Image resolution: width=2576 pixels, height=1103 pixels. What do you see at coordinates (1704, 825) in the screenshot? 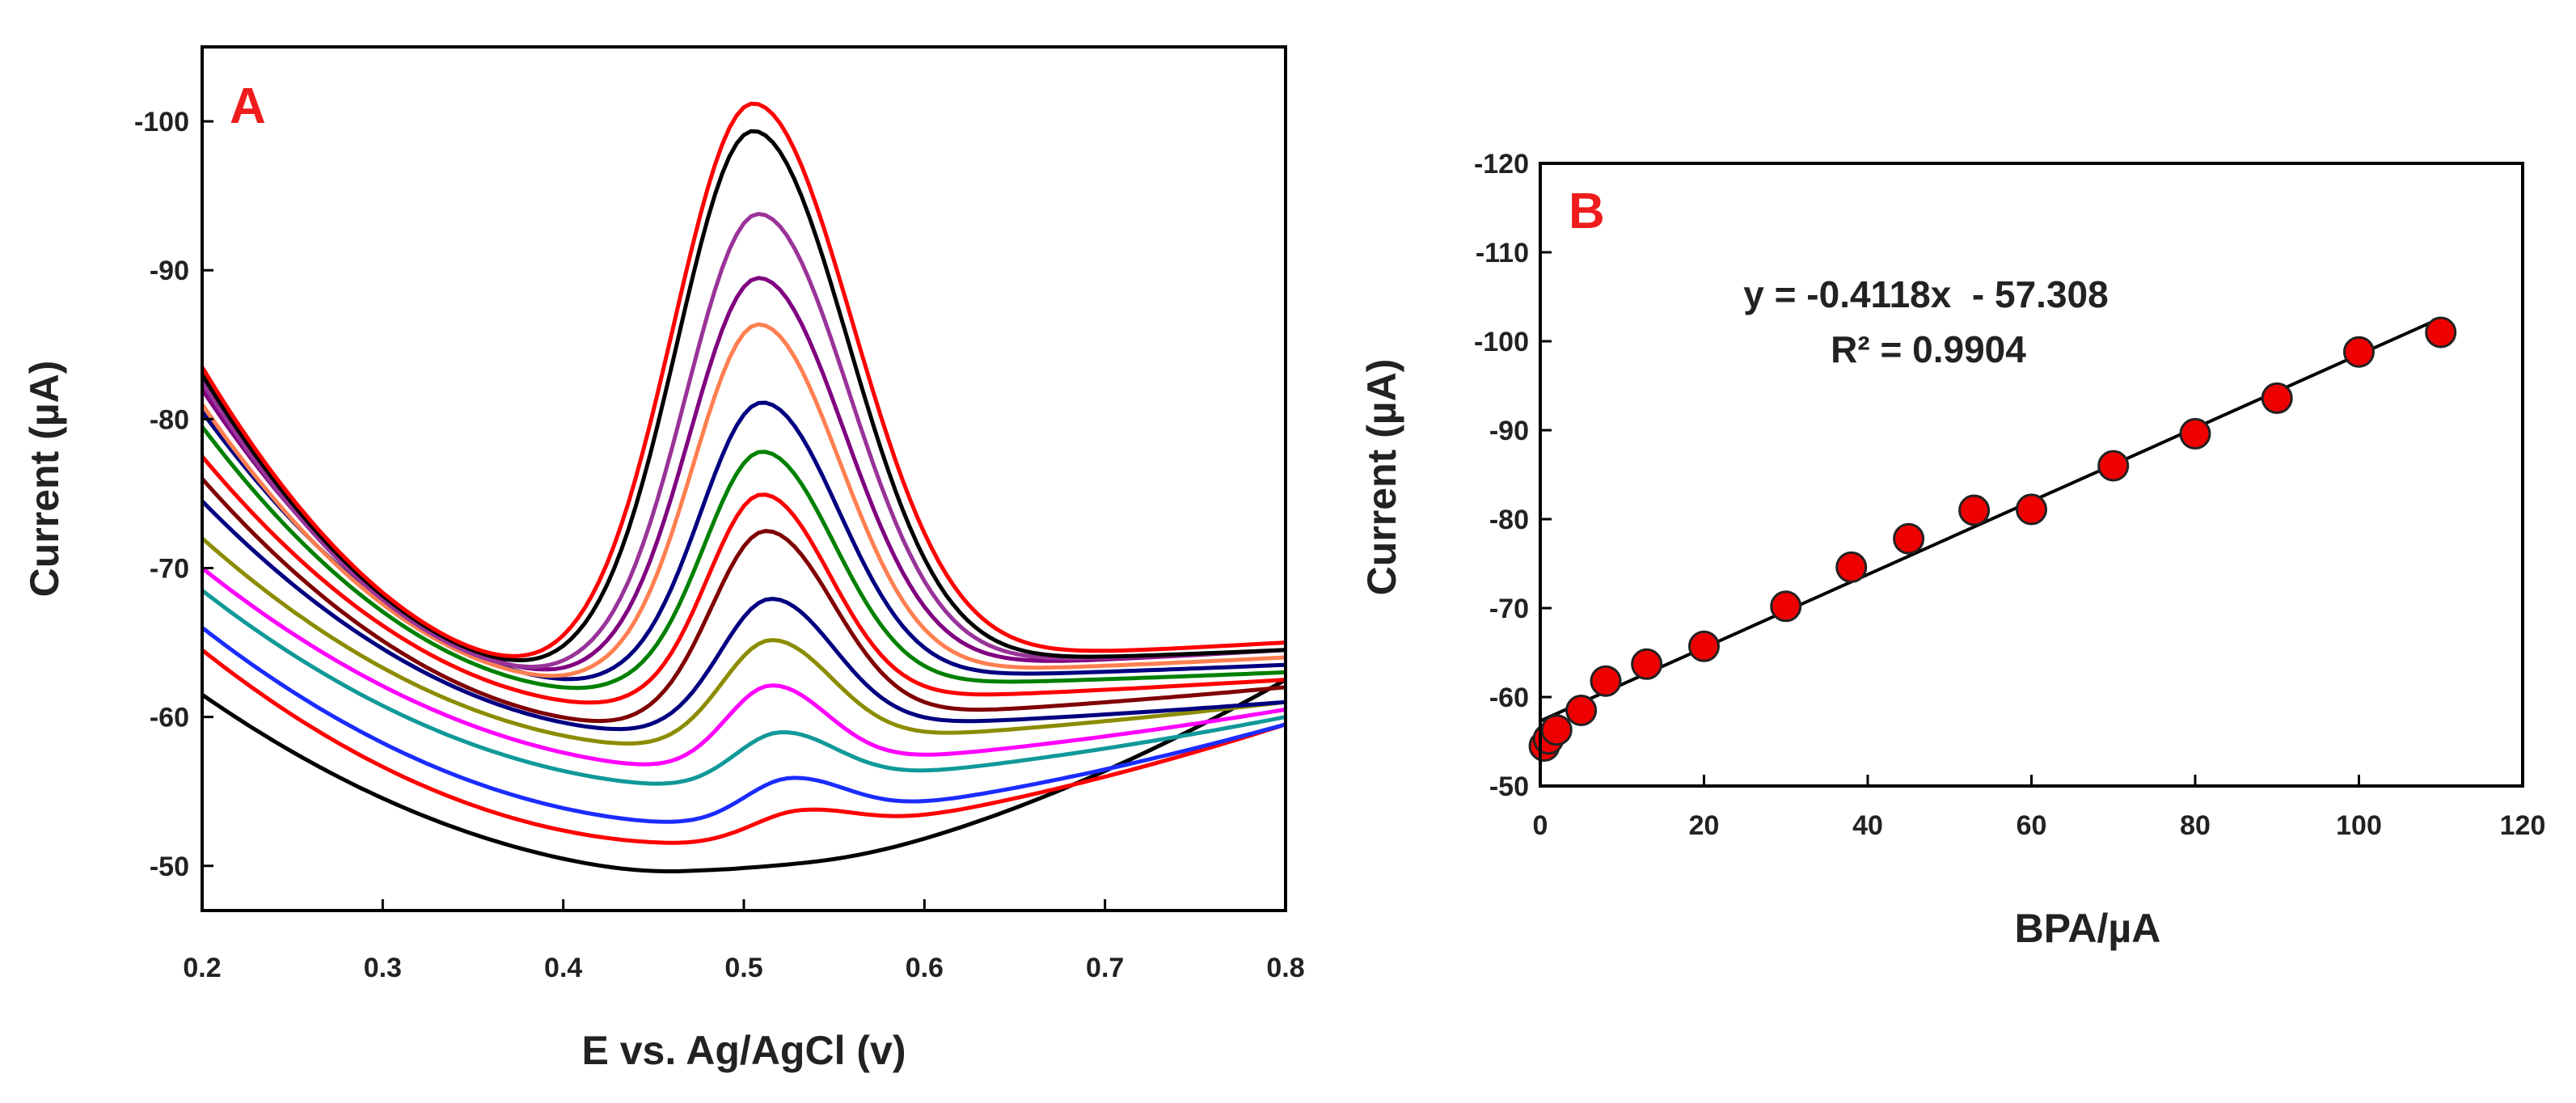
I see `panel-b-x-tick-label: 20` at bounding box center [1704, 825].